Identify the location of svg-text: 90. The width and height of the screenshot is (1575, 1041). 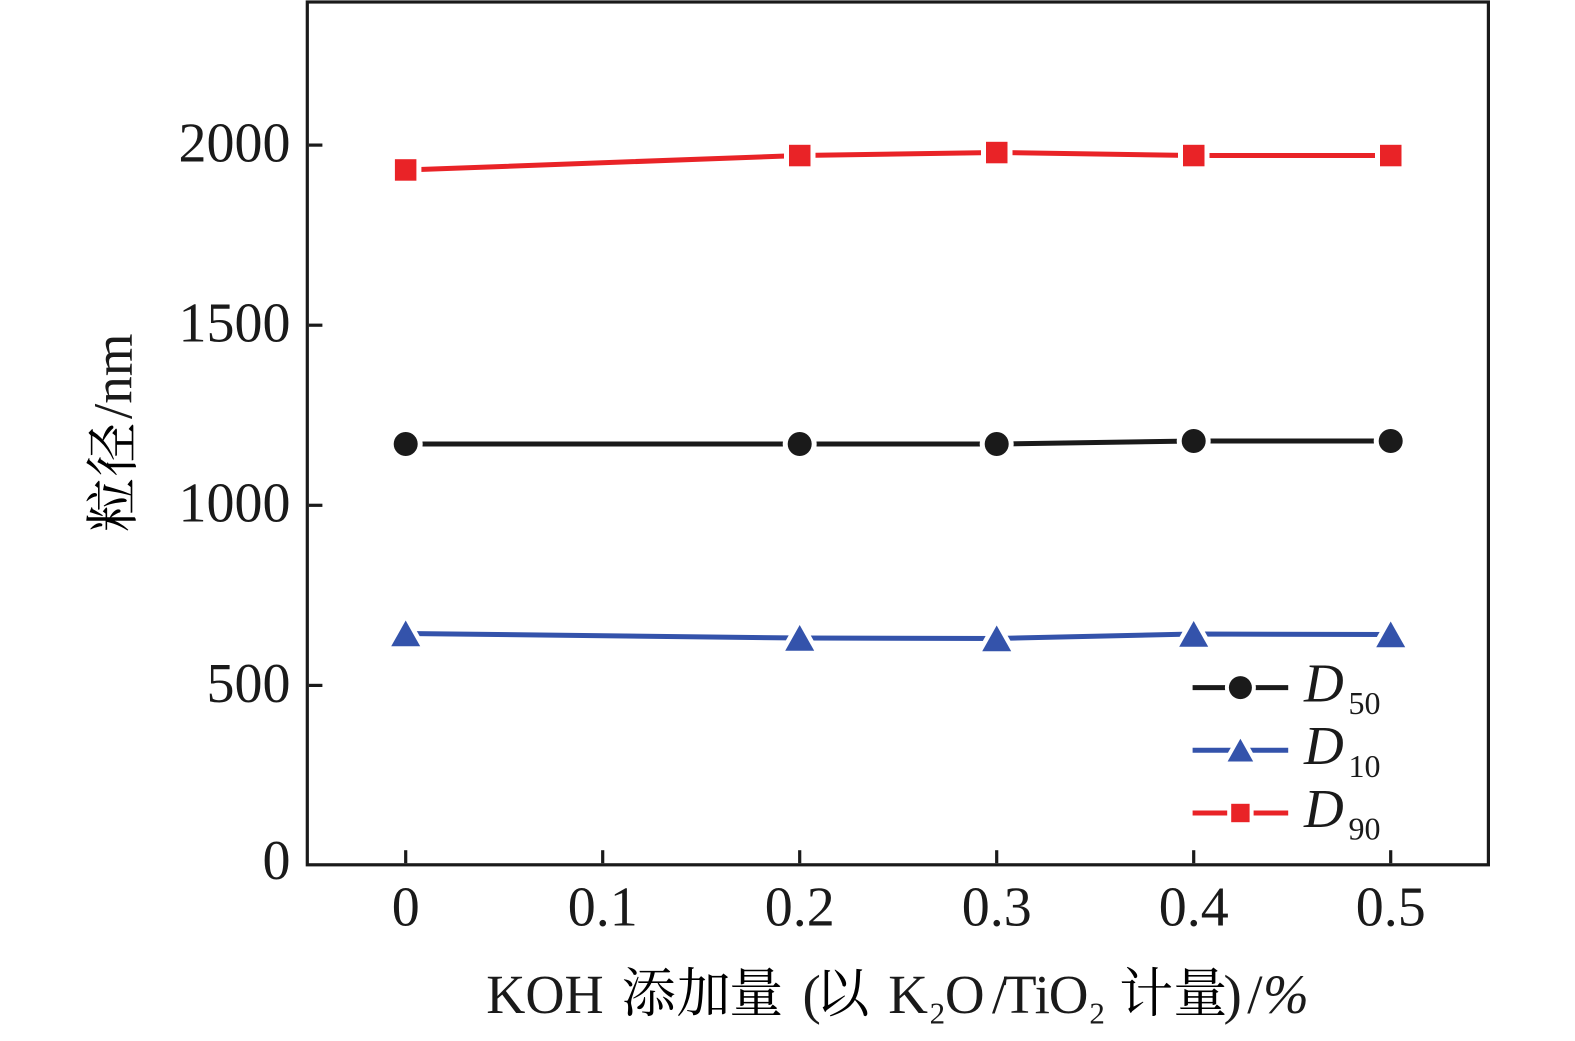
(1365, 829).